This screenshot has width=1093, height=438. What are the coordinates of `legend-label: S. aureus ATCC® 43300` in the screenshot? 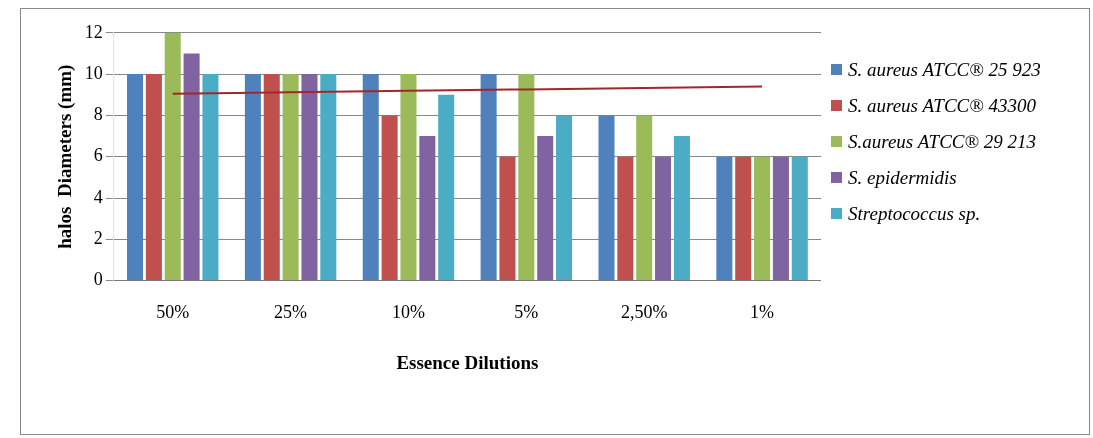 It's located at (942, 106).